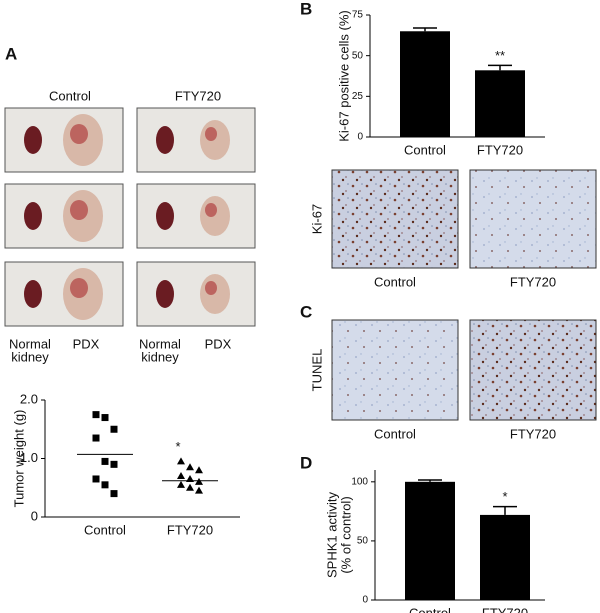 The image size is (600, 613). What do you see at coordinates (29, 398) in the screenshot?
I see `y-tick-label: 2.0` at bounding box center [29, 398].